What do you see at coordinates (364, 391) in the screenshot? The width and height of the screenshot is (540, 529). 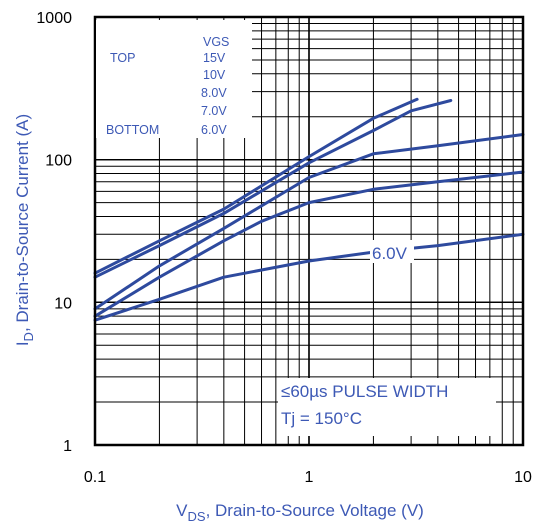 I see `pulse-width-note: ≤60µs PULSE WIDTH` at bounding box center [364, 391].